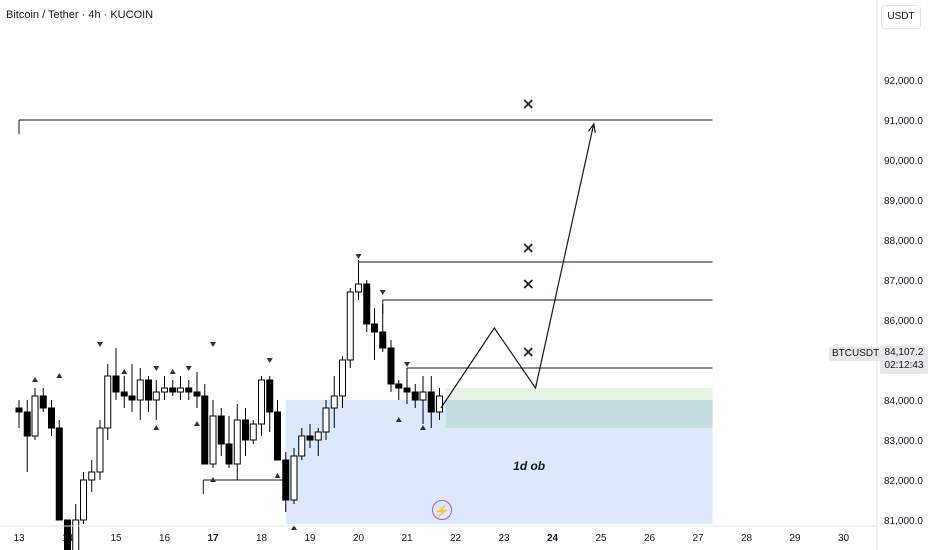 This screenshot has width=932, height=550. Describe the element at coordinates (903, 121) in the screenshot. I see `y-tick-label: 91,000.0` at that location.